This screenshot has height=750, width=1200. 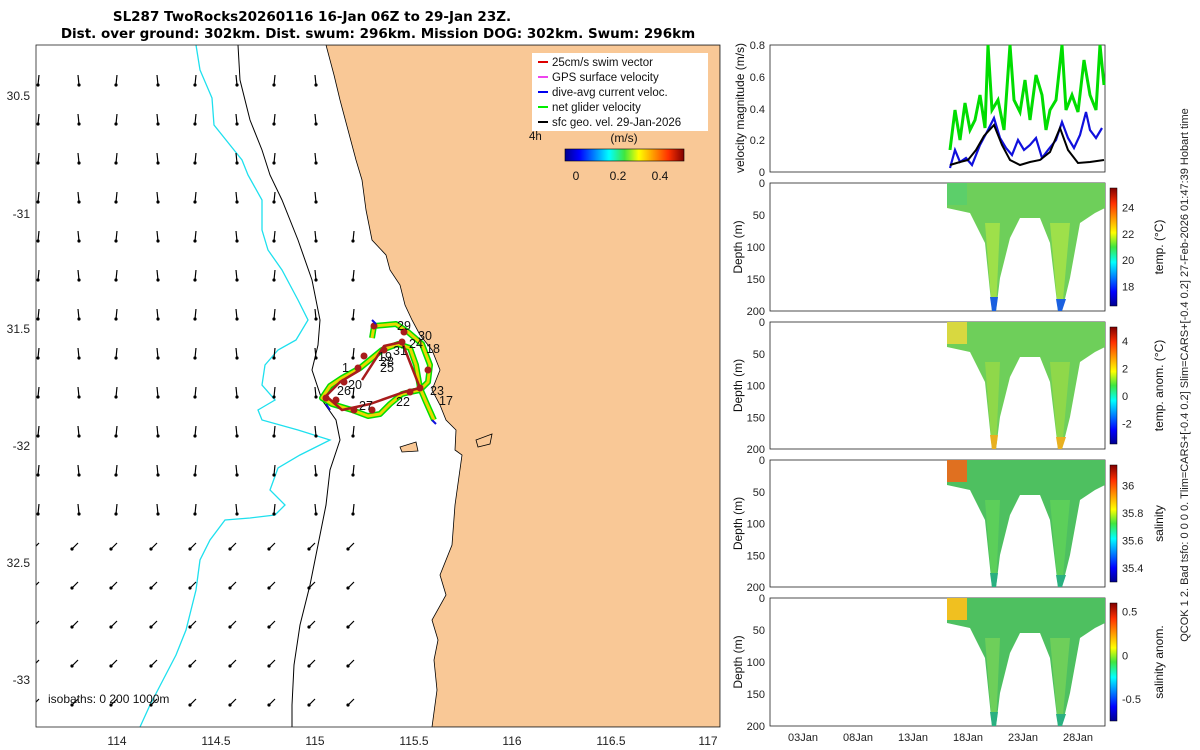 What do you see at coordinates (416, 344) in the screenshot?
I see `track-label-24: 24` at bounding box center [416, 344].